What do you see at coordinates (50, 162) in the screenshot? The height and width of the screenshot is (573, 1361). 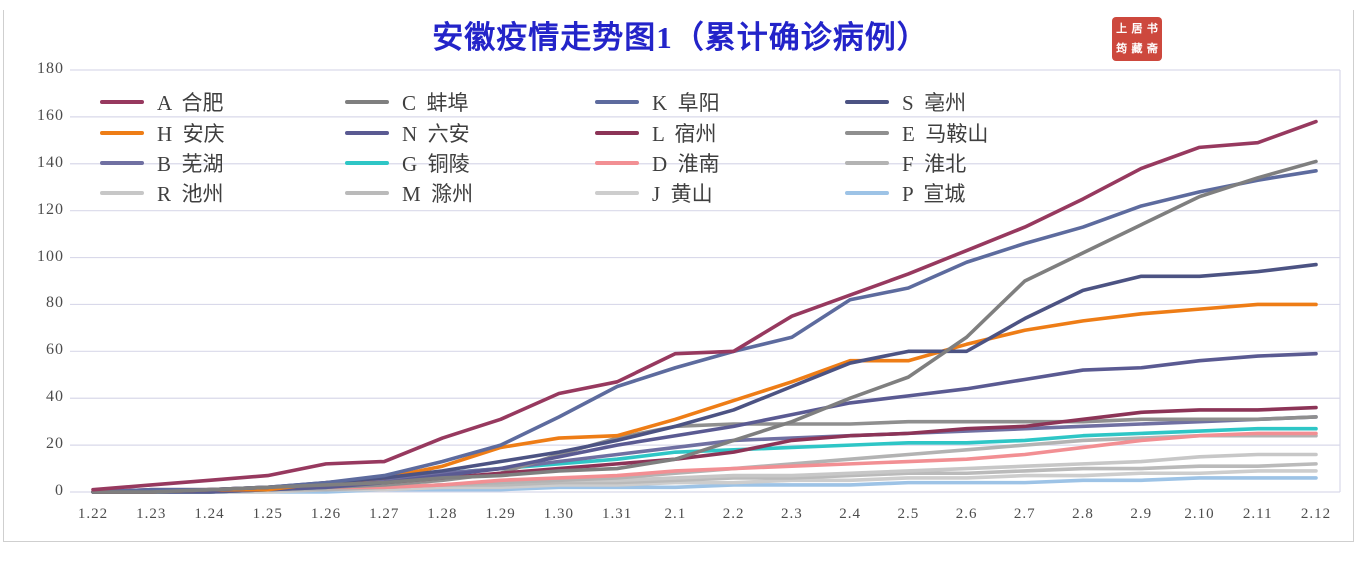 I see `y-tick-label: 140` at bounding box center [50, 162].